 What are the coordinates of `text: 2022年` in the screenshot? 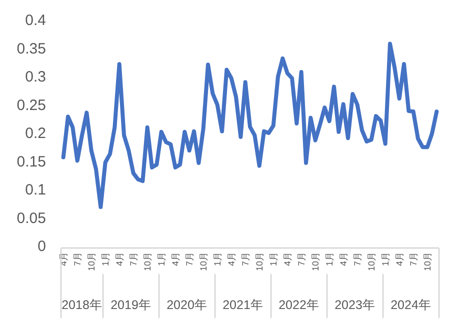 It's located at (299, 305).